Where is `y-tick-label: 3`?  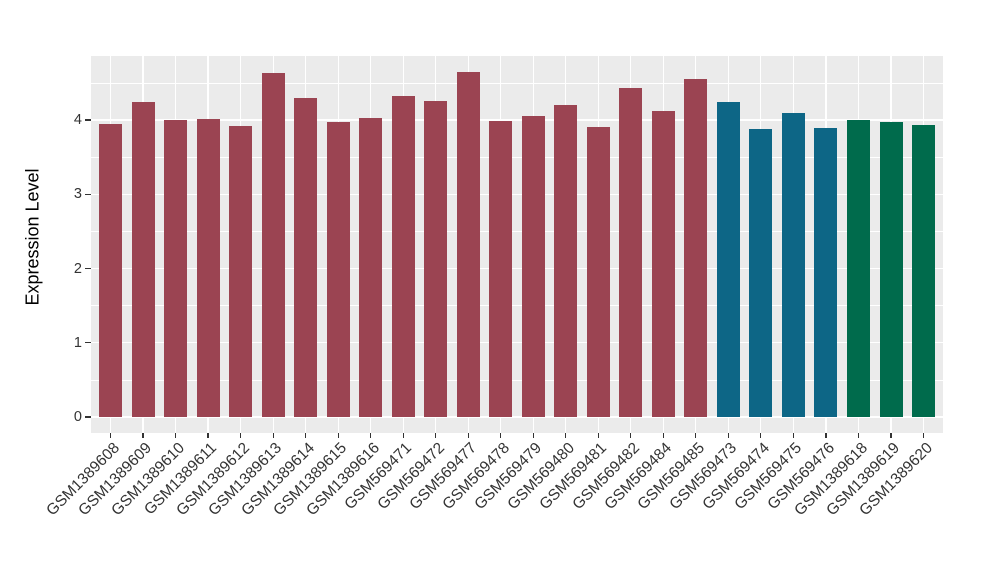
y-tick-label: 3 is located at coordinates (77, 194).